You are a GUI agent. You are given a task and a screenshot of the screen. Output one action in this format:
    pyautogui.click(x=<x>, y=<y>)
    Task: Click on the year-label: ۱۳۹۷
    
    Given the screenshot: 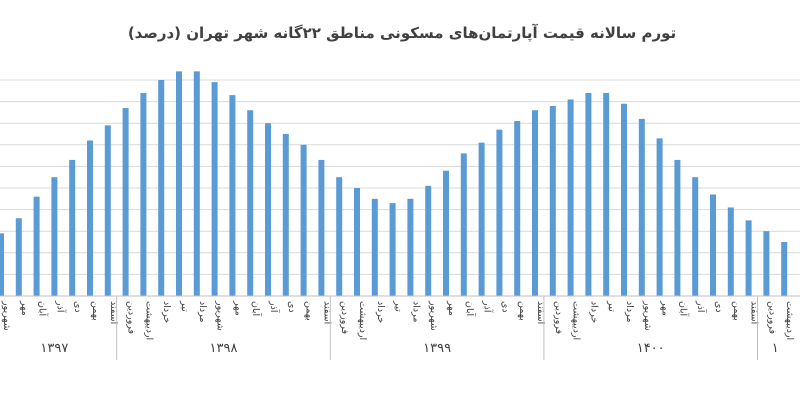 What is the action you would take?
    pyautogui.click(x=54, y=348)
    